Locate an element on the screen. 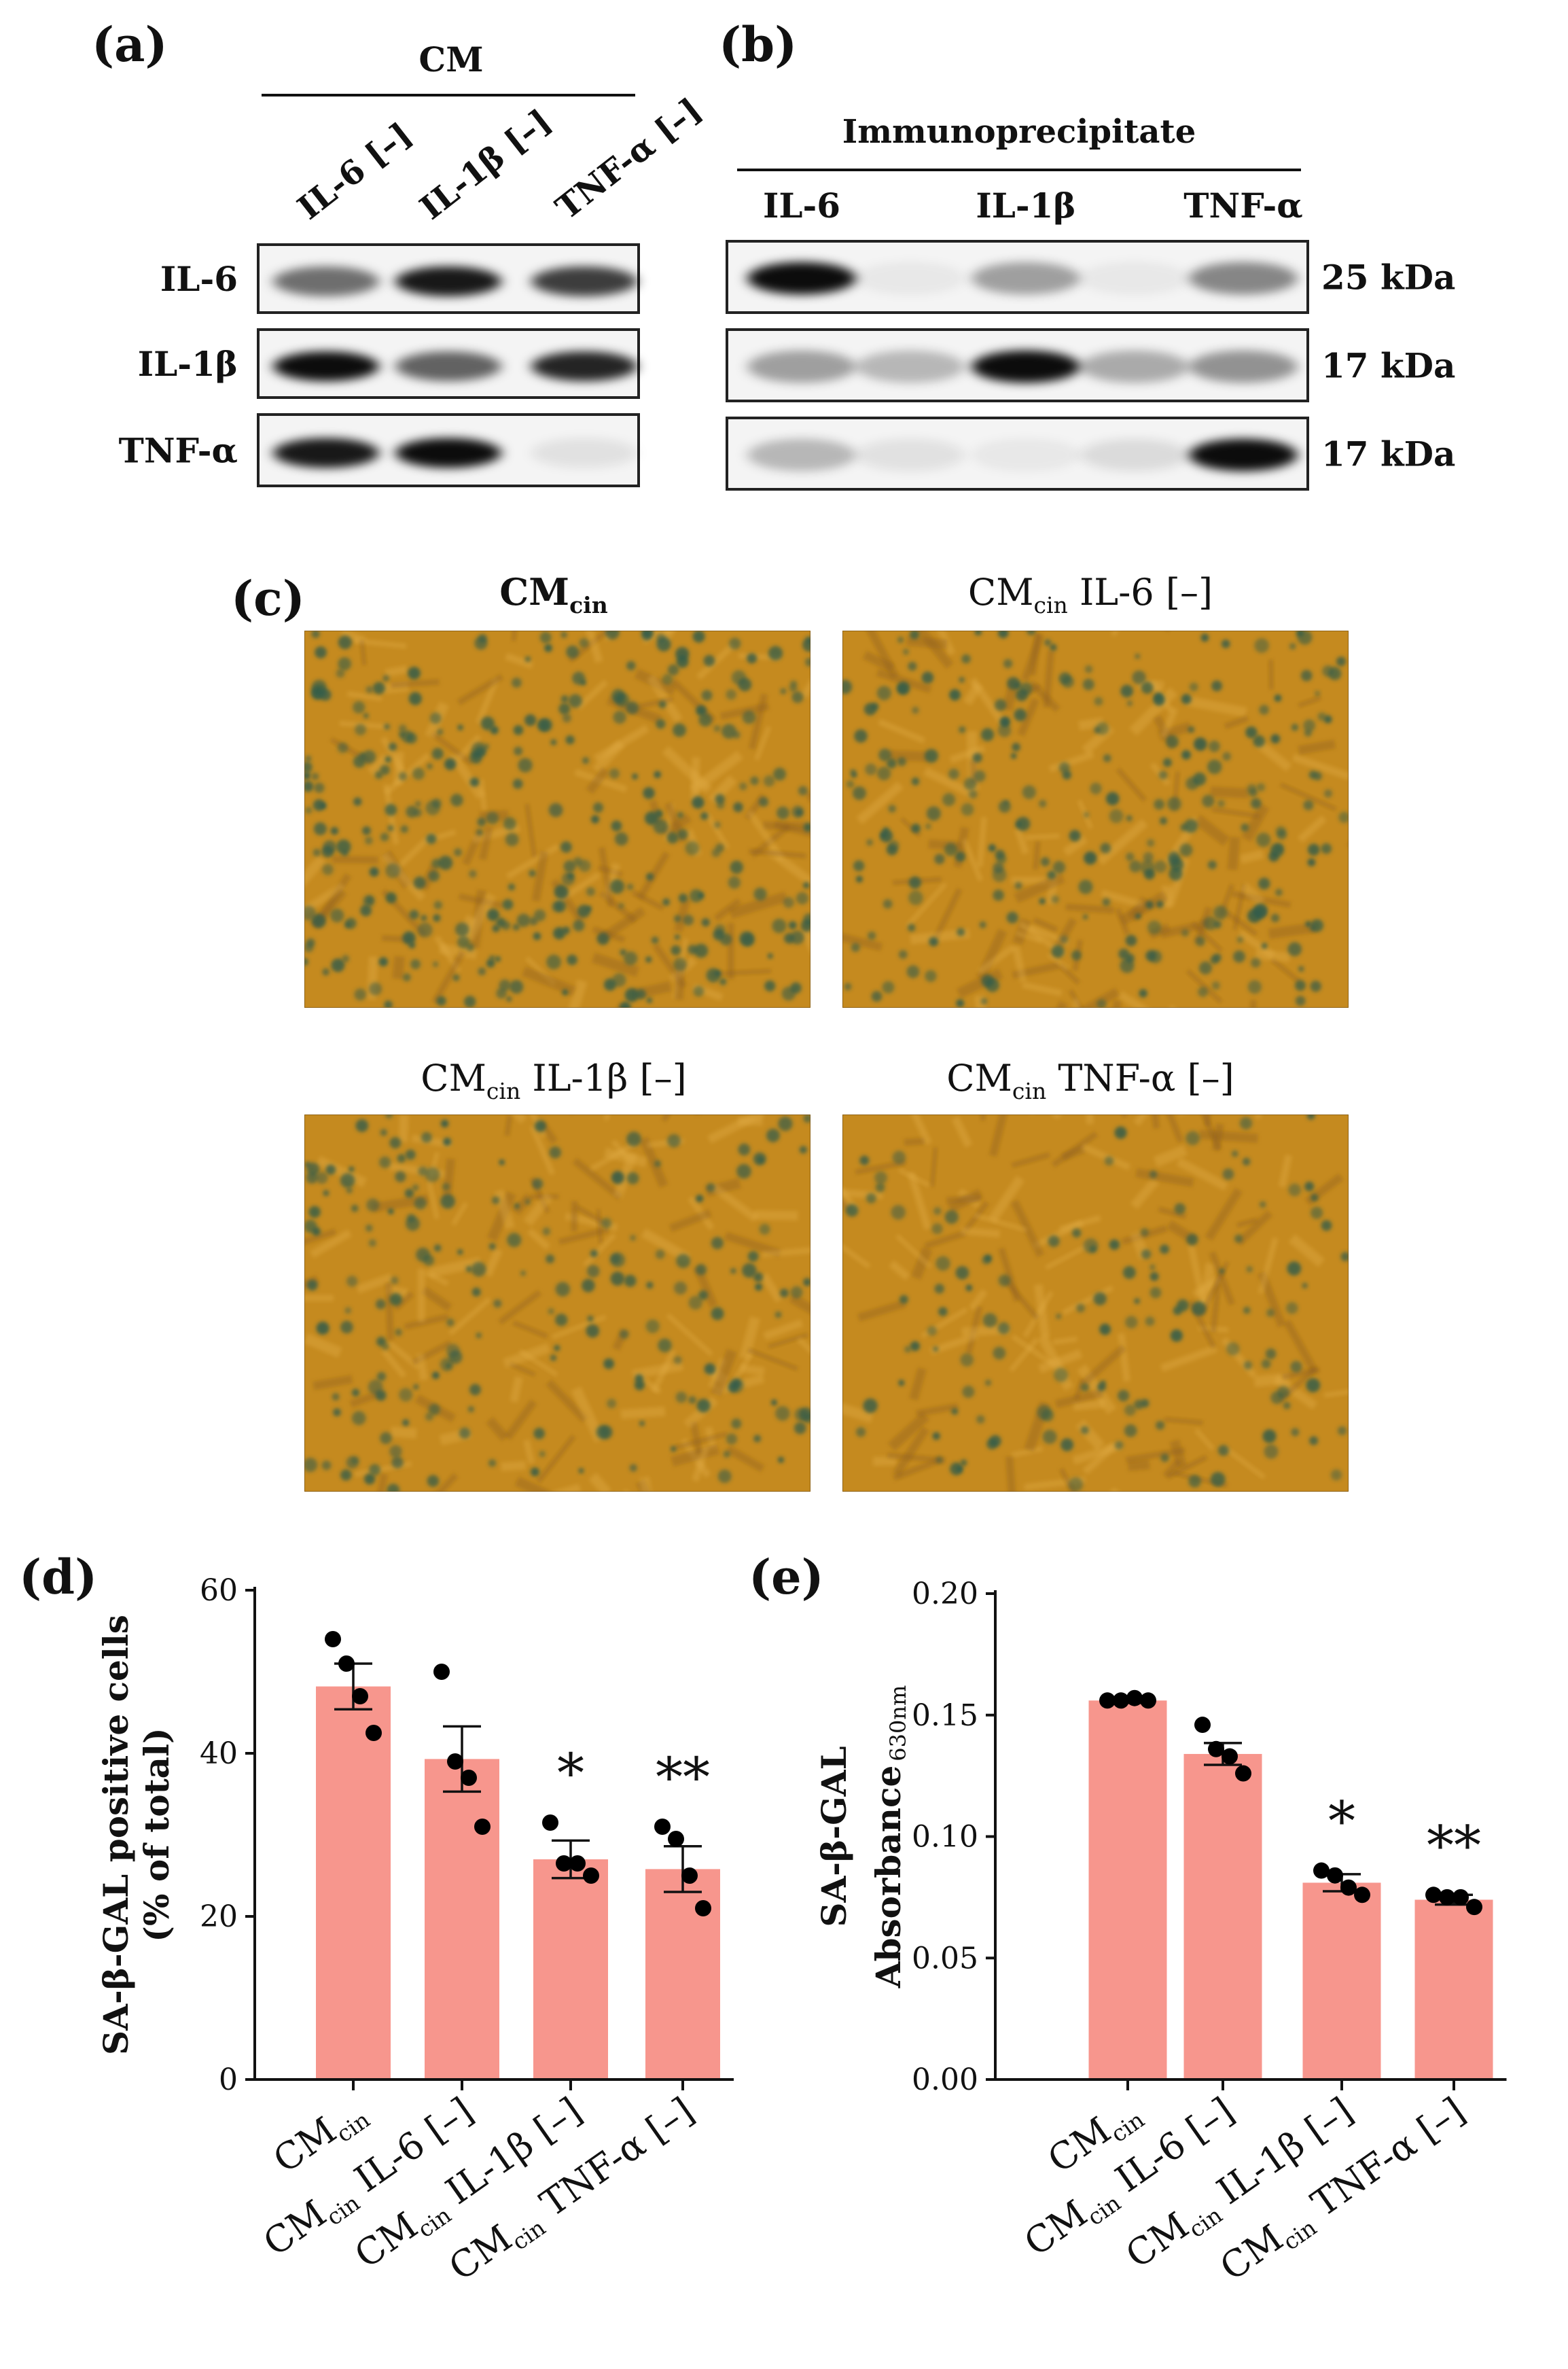 This screenshot has height=2369, width=1568. micrograph-title: CMcin IL-1β [–] is located at coordinates (553, 1080).